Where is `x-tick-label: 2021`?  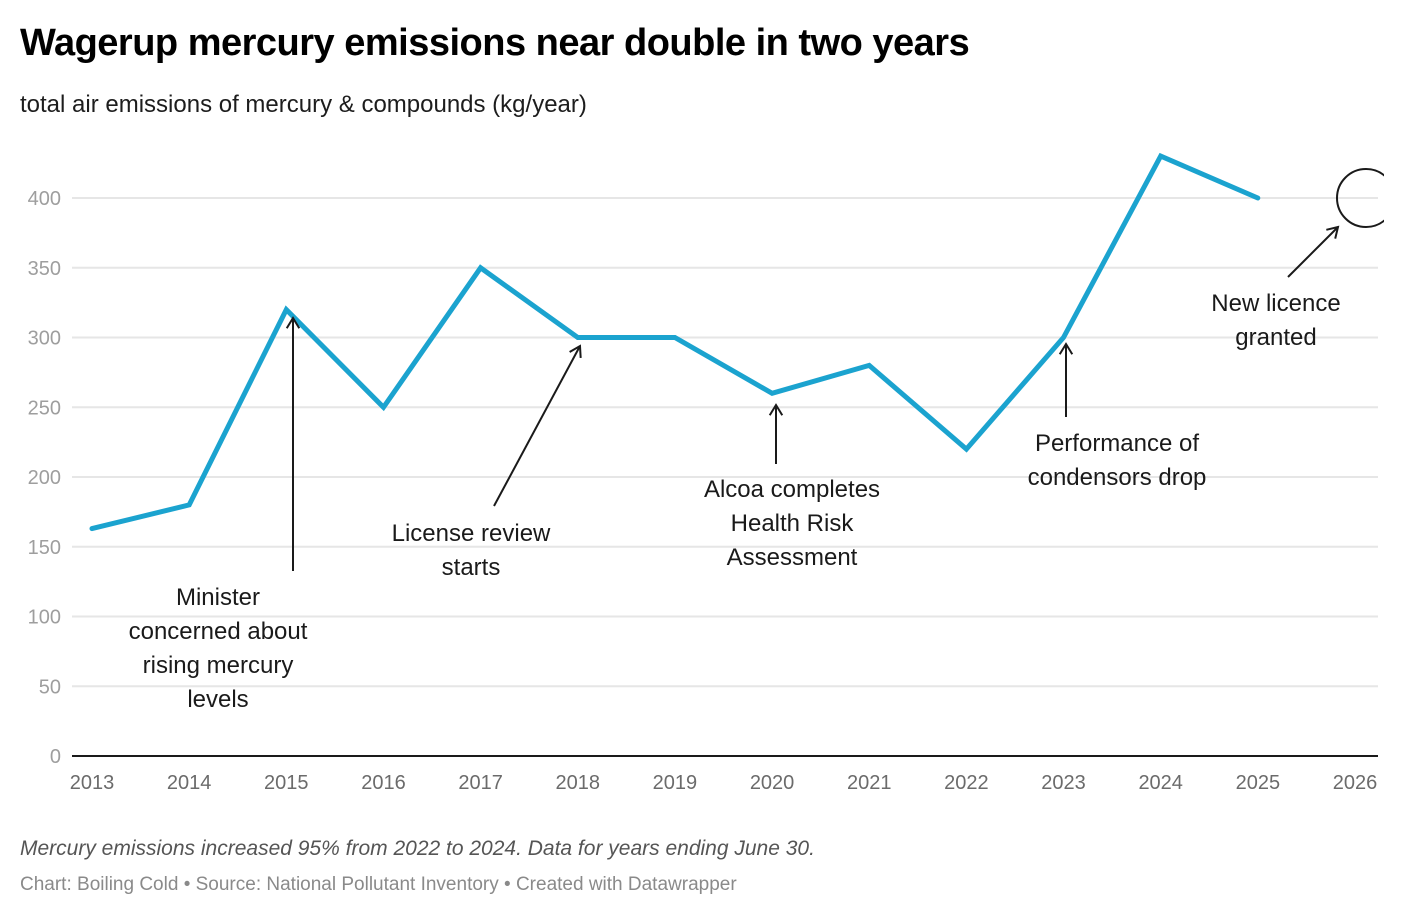
x-tick-label: 2021 is located at coordinates (869, 783).